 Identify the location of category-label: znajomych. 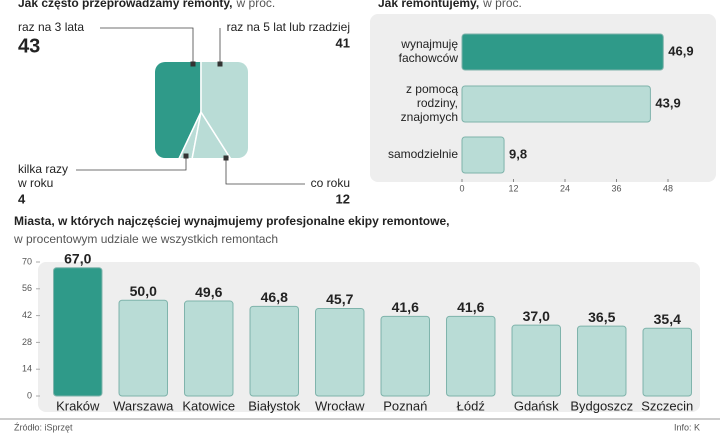
(429, 117).